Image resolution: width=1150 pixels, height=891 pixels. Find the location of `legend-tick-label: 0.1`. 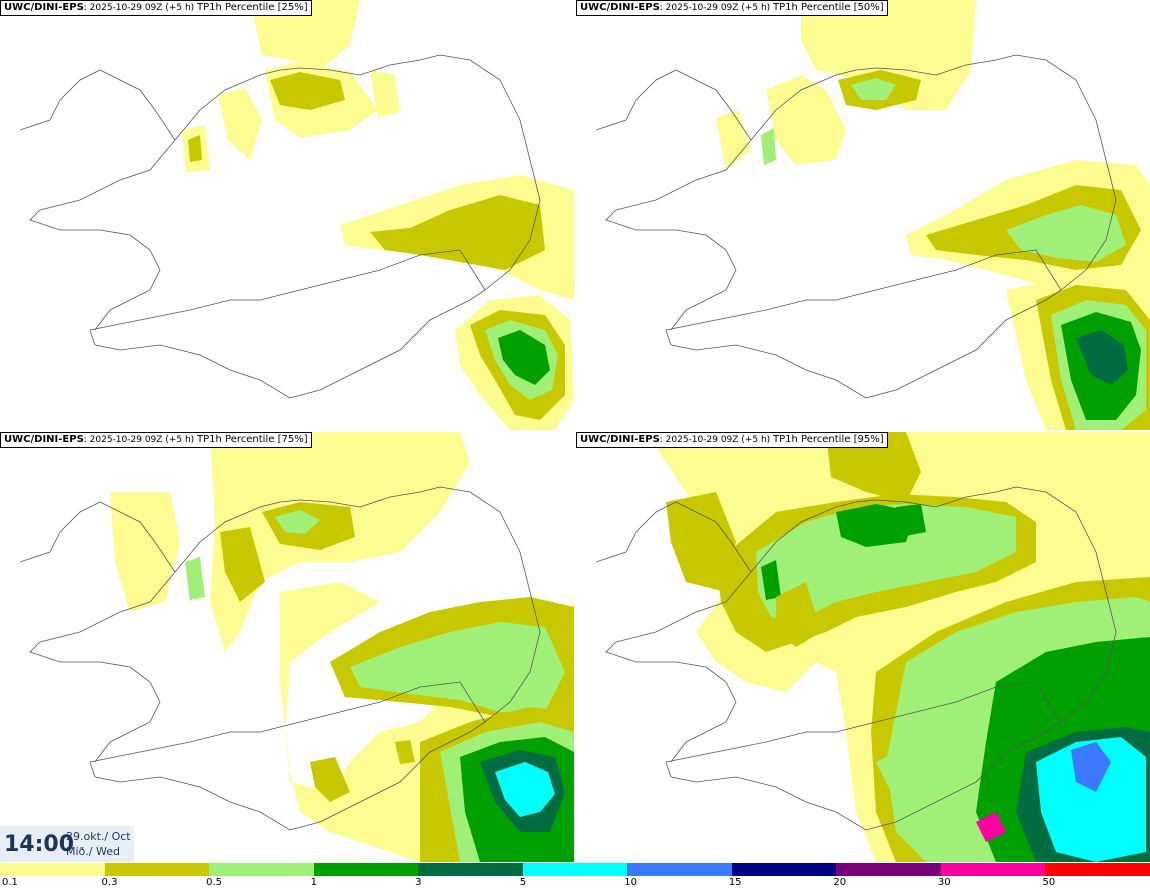

legend-tick-label: 0.1 is located at coordinates (10, 882).